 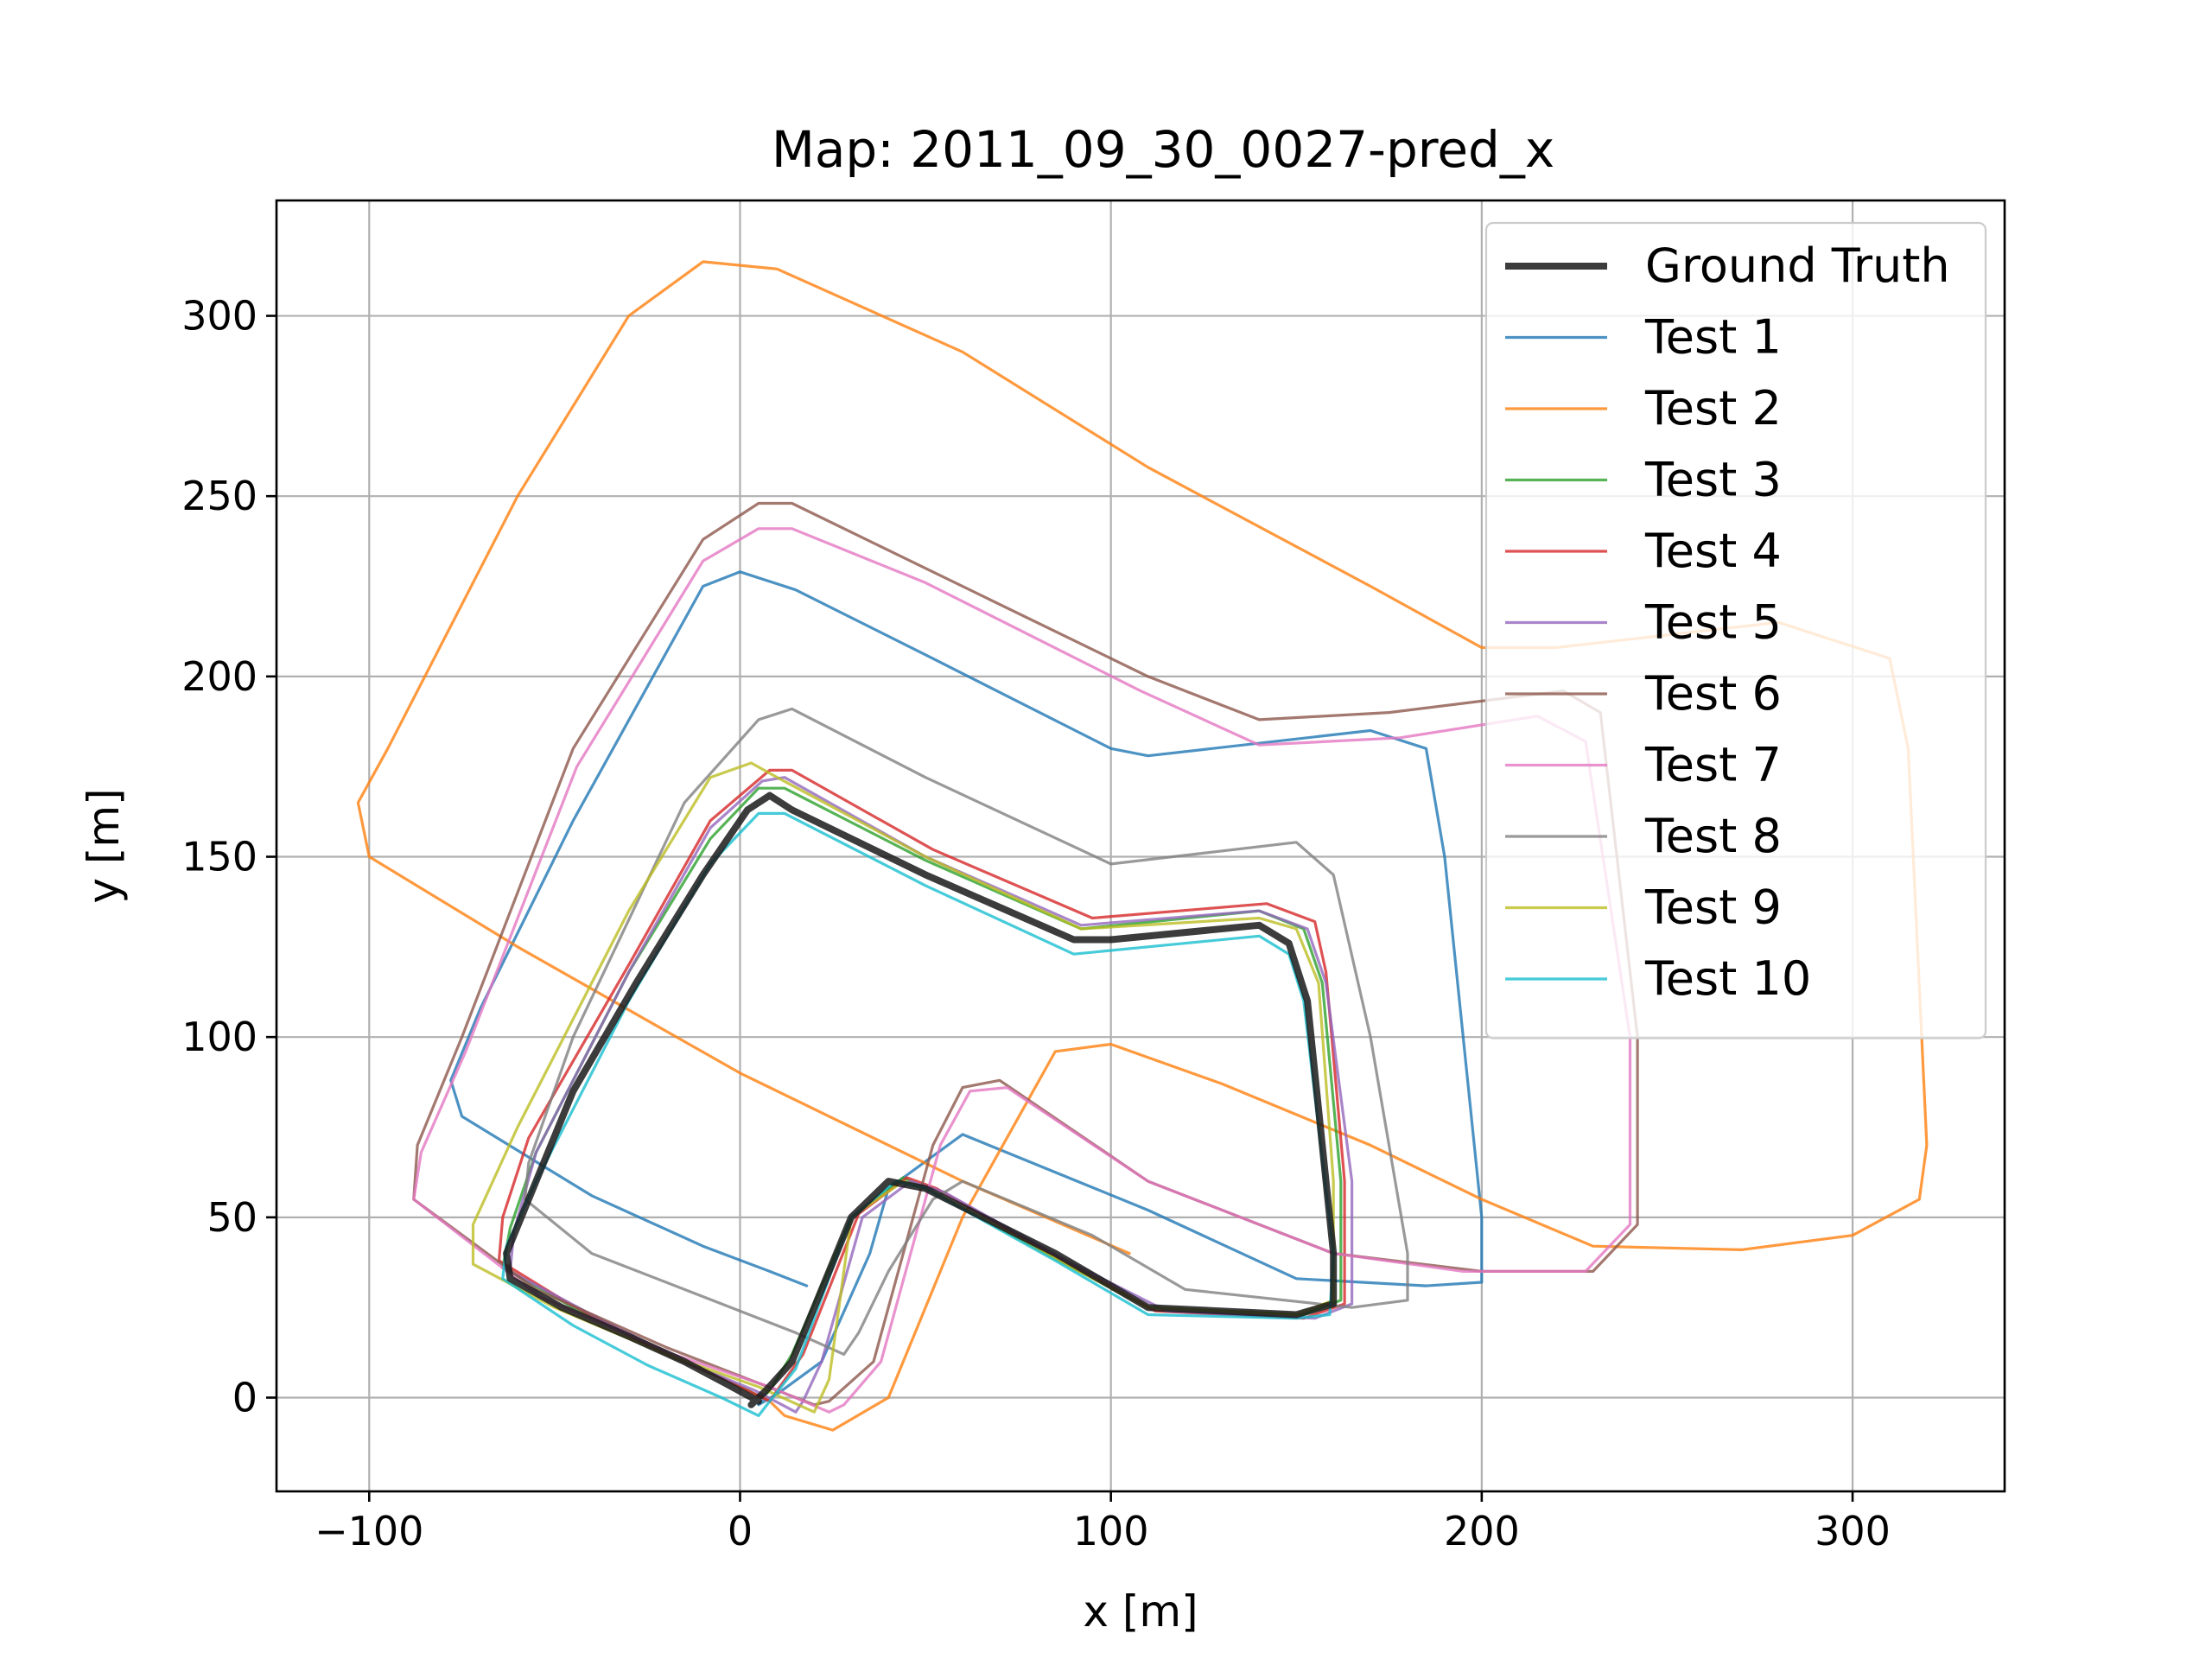 I want to click on legend-label: Test 4, so click(x=1713, y=551).